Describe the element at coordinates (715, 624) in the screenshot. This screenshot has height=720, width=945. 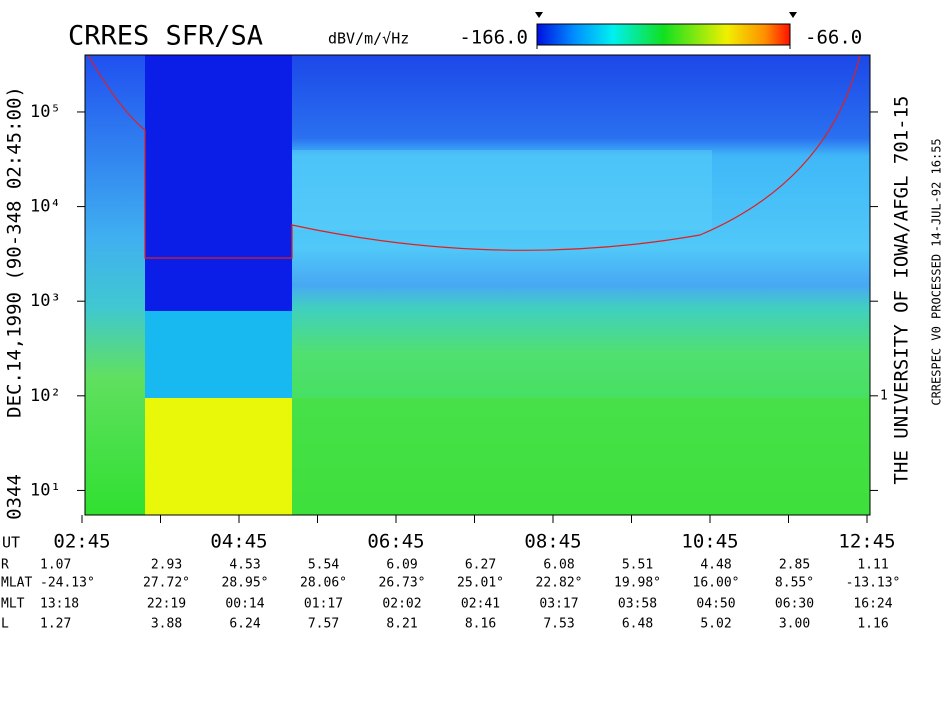
I see `ephemeris-value: 5.02` at that location.